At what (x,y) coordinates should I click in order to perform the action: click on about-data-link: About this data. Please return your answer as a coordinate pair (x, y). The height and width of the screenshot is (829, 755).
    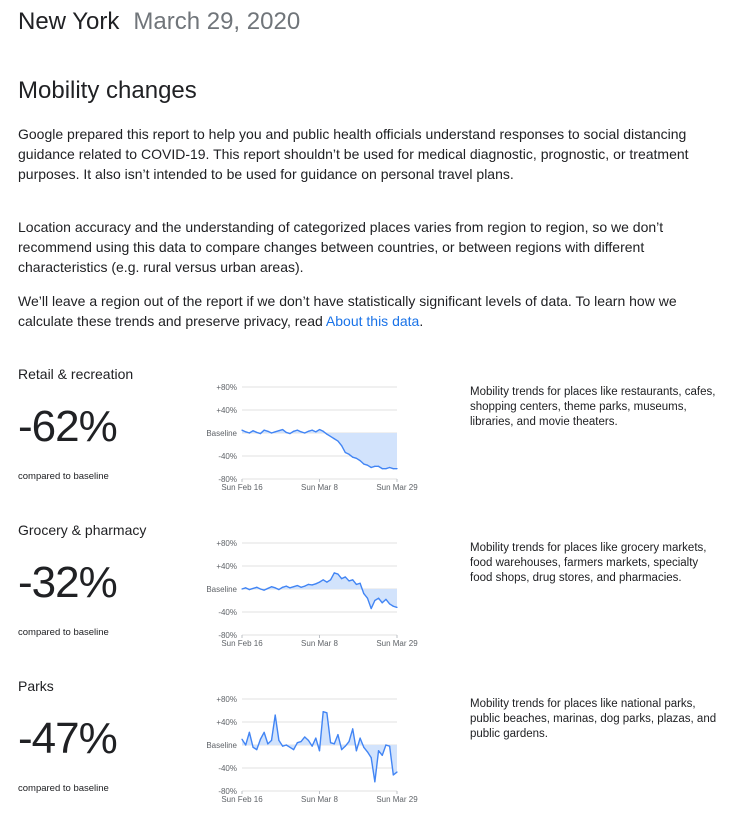
    Looking at the image, I should click on (372, 321).